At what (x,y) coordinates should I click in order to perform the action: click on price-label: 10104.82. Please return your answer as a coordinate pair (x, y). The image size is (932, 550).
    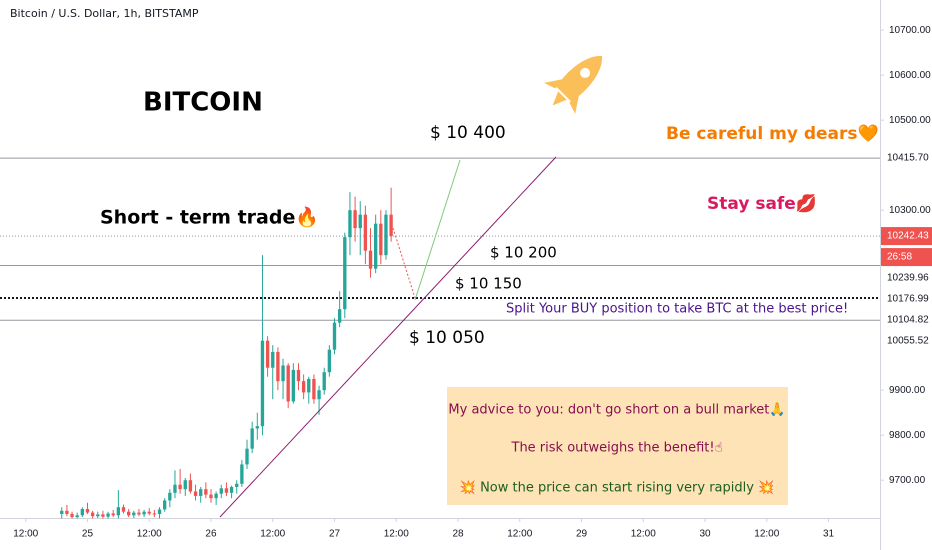
    Looking at the image, I should click on (908, 320).